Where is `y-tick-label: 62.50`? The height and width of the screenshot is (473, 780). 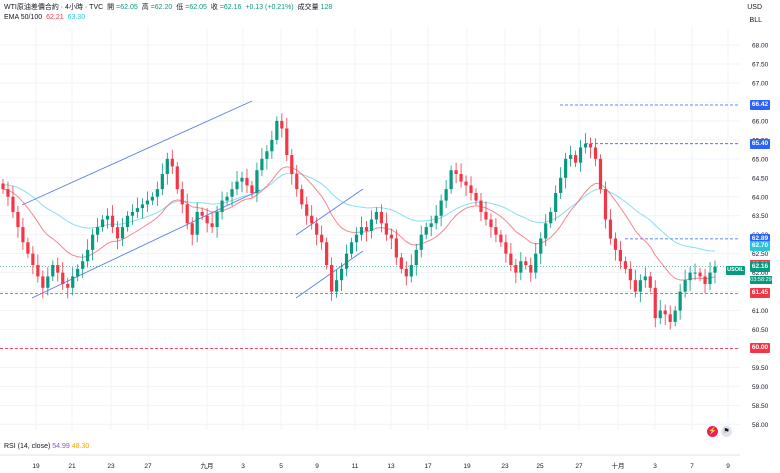
y-tick-label: 62.50 is located at coordinates (760, 254).